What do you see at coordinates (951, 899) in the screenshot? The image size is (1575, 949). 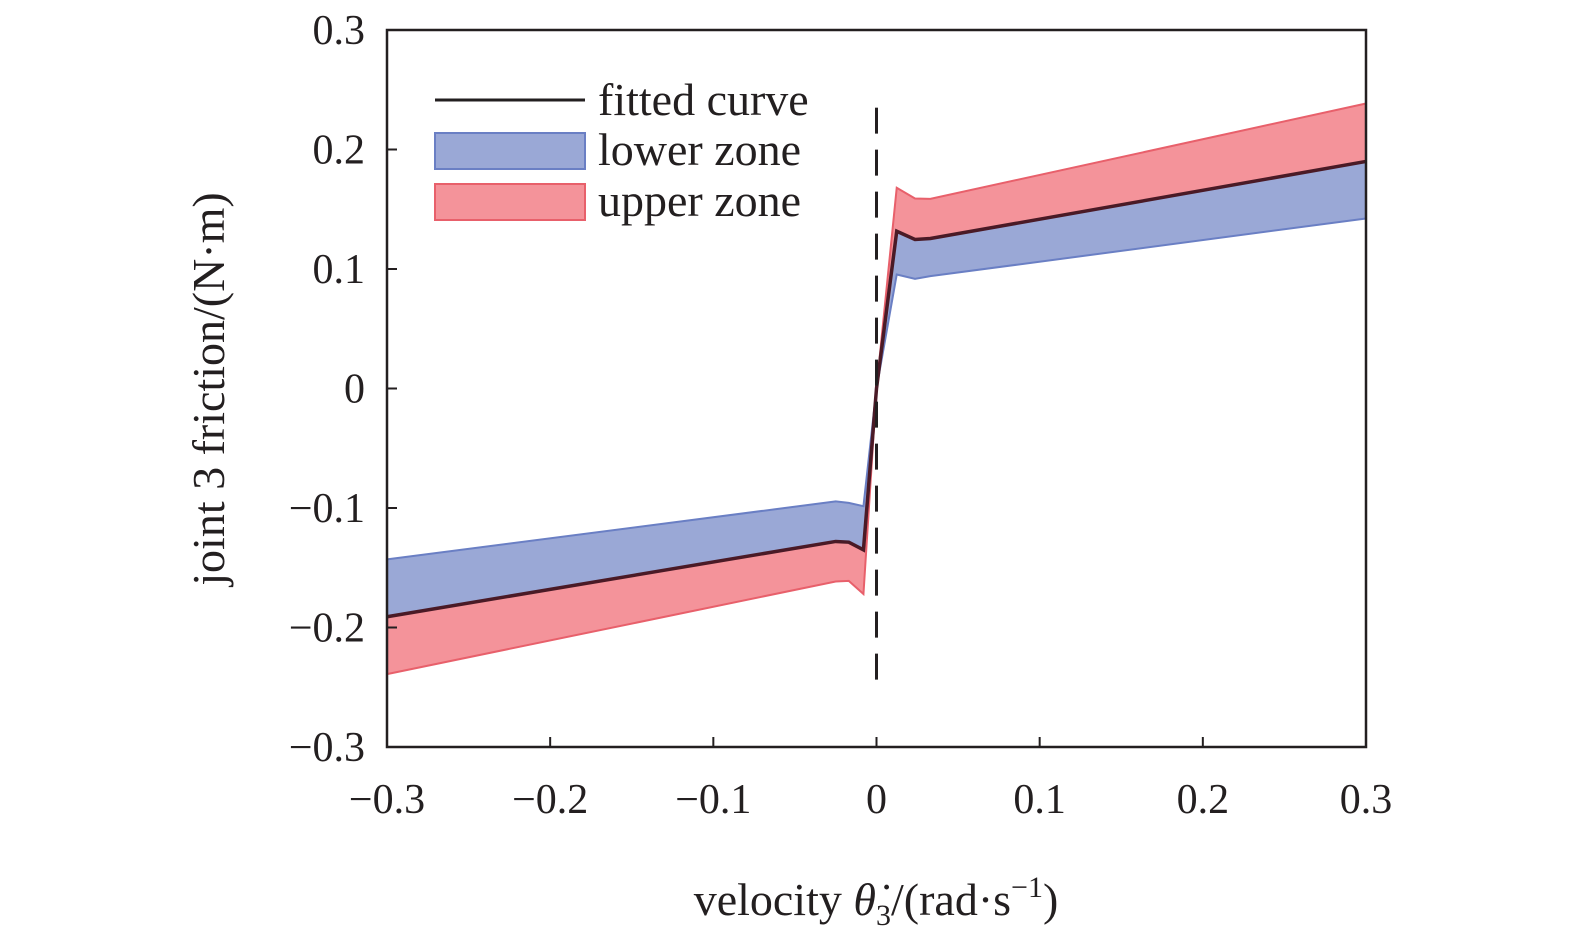 I see `x-label-mid: /(rad·s` at bounding box center [951, 899].